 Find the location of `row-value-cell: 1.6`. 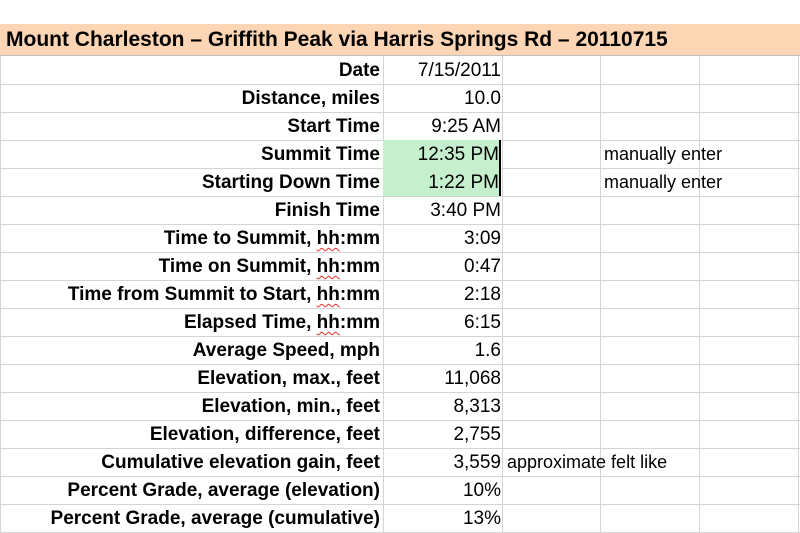

row-value-cell: 1.6 is located at coordinates (487, 350).